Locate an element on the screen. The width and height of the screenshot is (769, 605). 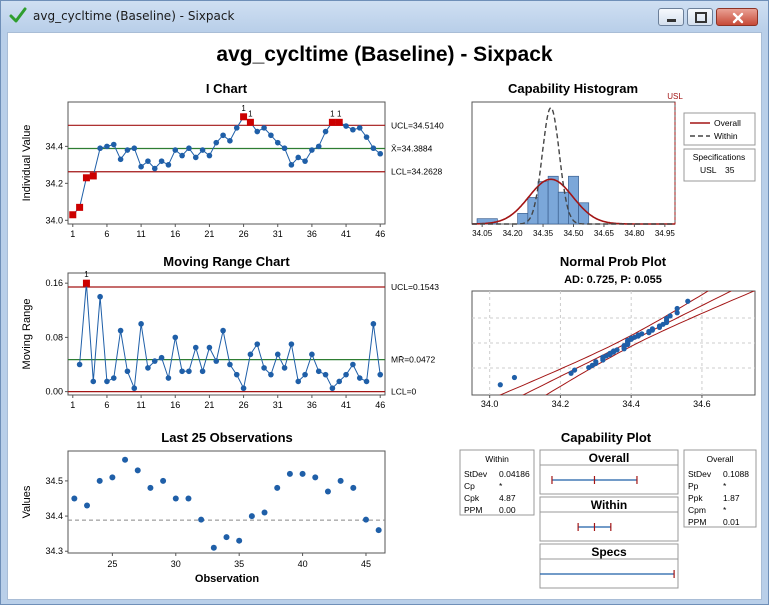
i-chart-title: I Chart is located at coordinates (227, 88).